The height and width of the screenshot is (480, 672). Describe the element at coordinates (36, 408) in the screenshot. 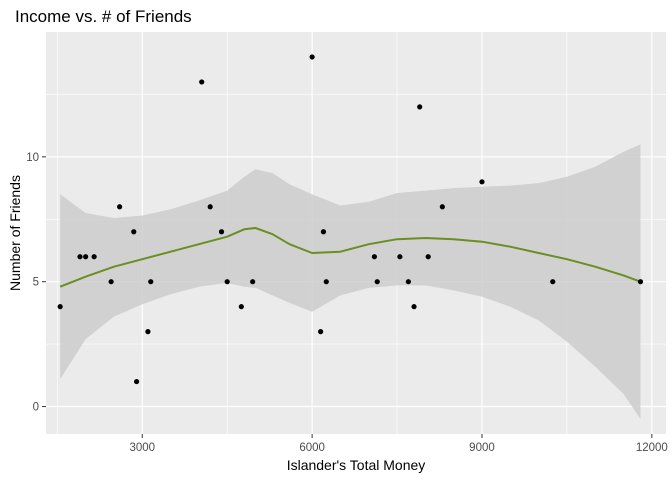

I see `y-tick-label: 0` at that location.